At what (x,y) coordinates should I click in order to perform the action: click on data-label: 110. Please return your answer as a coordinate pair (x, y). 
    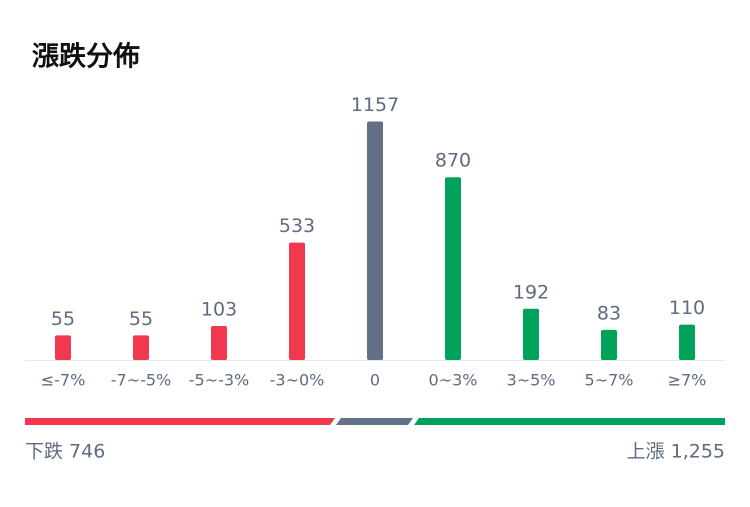
    Looking at the image, I should click on (687, 308).